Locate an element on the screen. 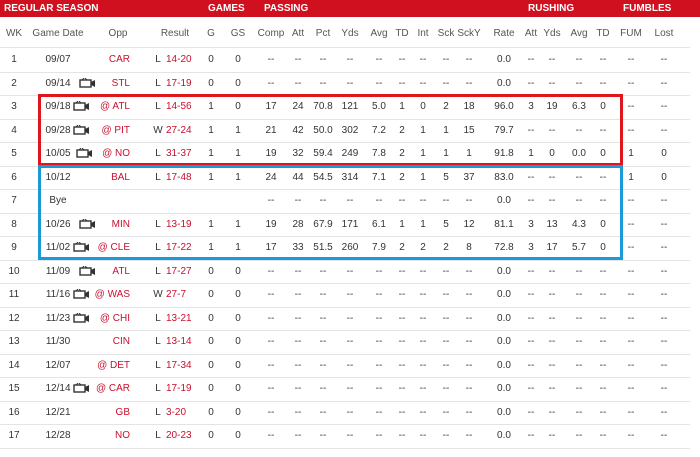  stat: 51.5 is located at coordinates (323, 247).